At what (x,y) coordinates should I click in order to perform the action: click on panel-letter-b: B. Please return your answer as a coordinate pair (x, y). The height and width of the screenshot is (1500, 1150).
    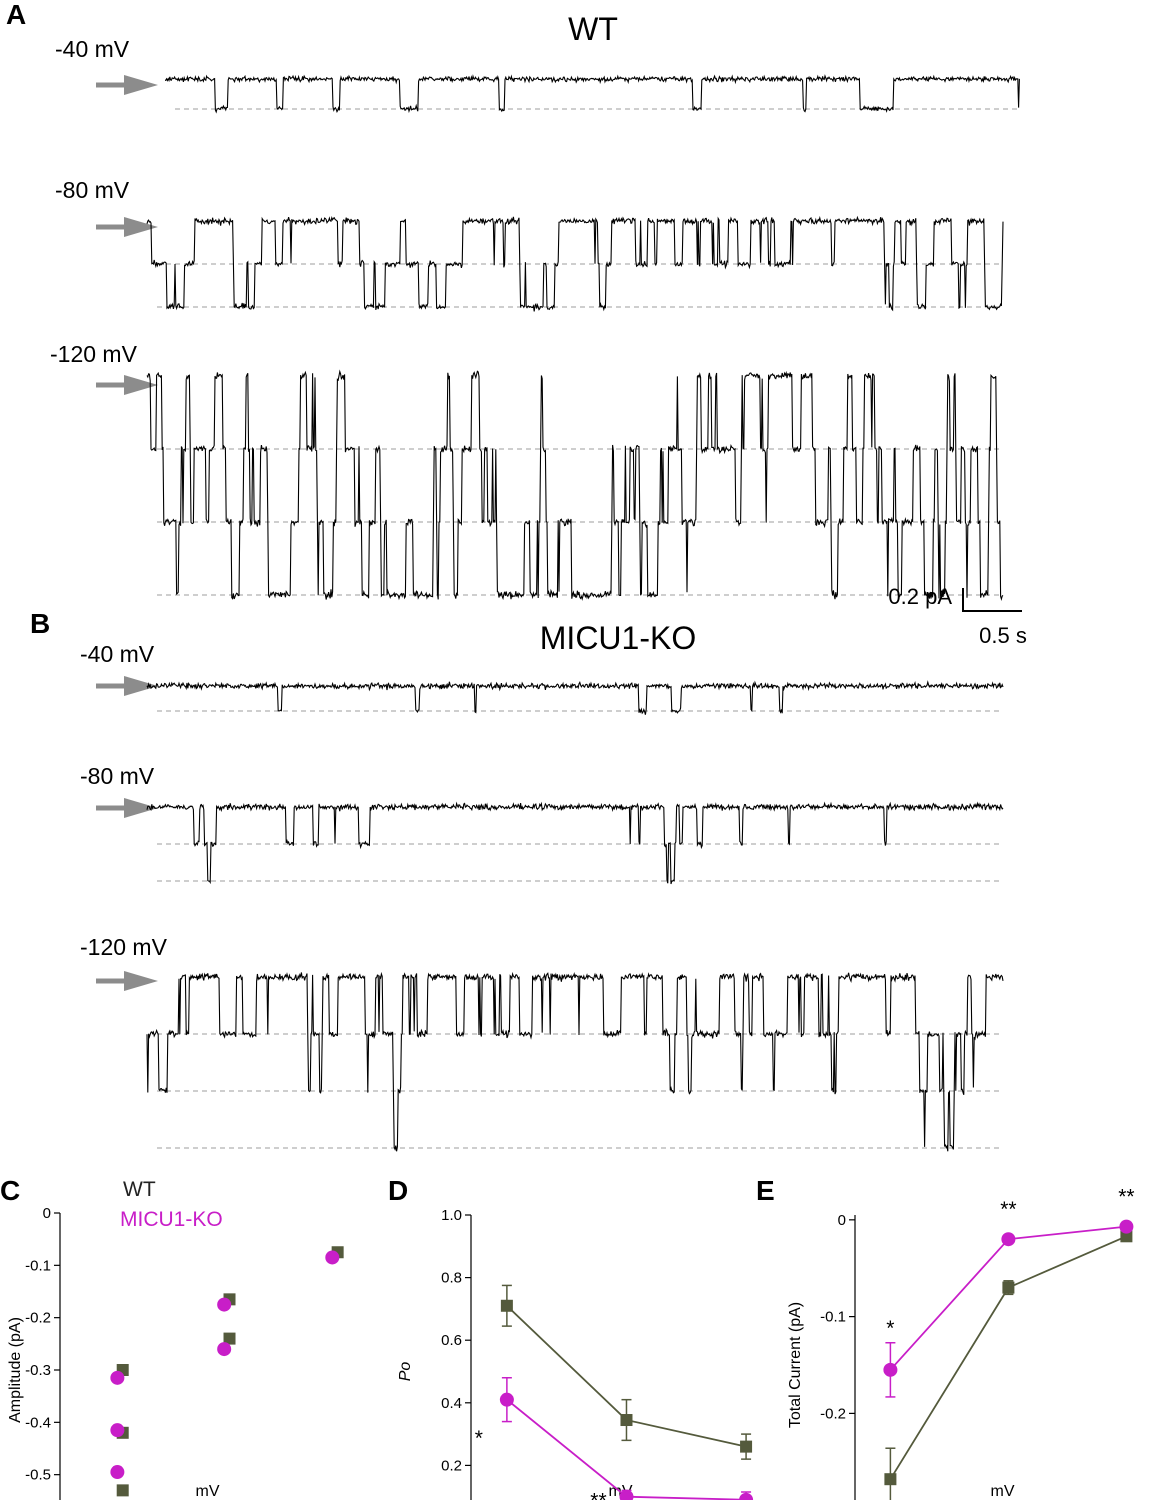
    Looking at the image, I should click on (40, 623).